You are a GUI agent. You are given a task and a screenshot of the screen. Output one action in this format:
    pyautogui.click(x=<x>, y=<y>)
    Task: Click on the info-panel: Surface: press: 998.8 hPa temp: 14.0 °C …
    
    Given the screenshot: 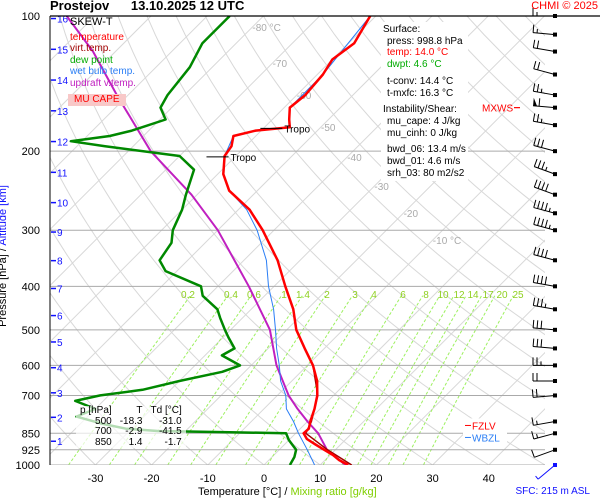 What is the action you would take?
    pyautogui.click(x=424, y=102)
    